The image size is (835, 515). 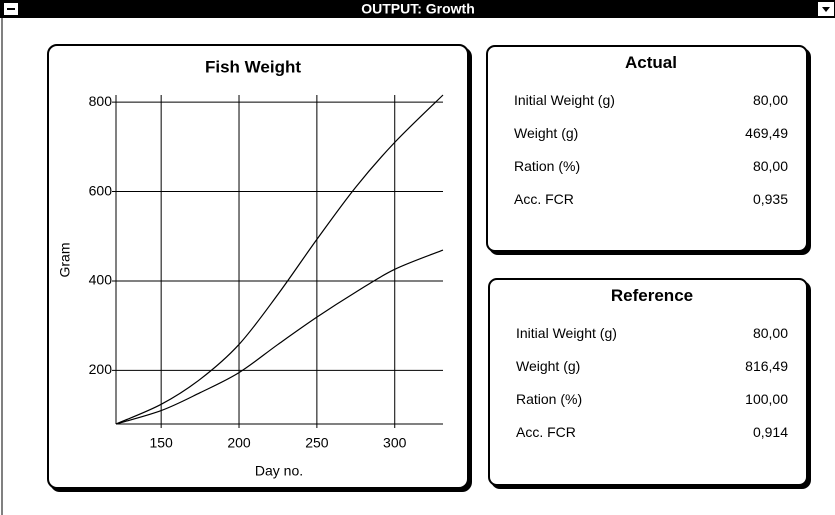 What do you see at coordinates (651, 132) in the screenshot?
I see `info-row: Weight (g) 469,49` at bounding box center [651, 132].